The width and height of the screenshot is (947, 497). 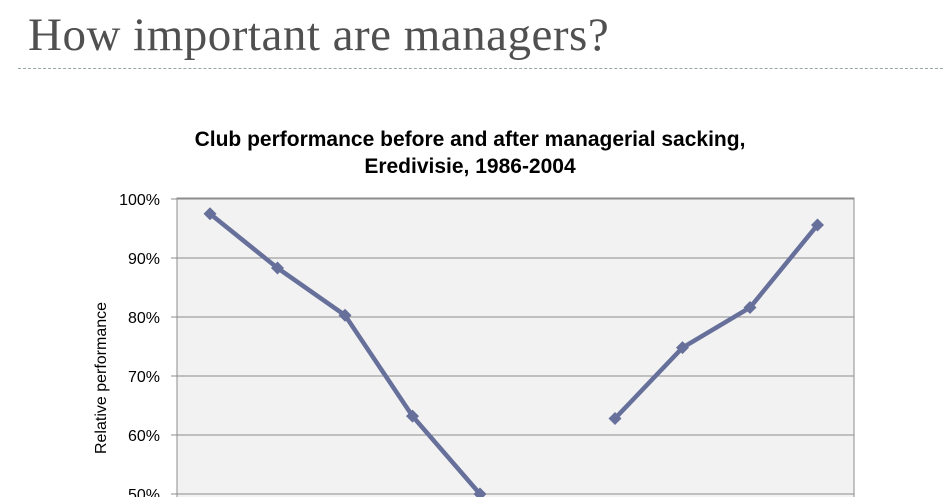 What do you see at coordinates (144, 318) in the screenshot?
I see `y-tick-label: 80%` at bounding box center [144, 318].